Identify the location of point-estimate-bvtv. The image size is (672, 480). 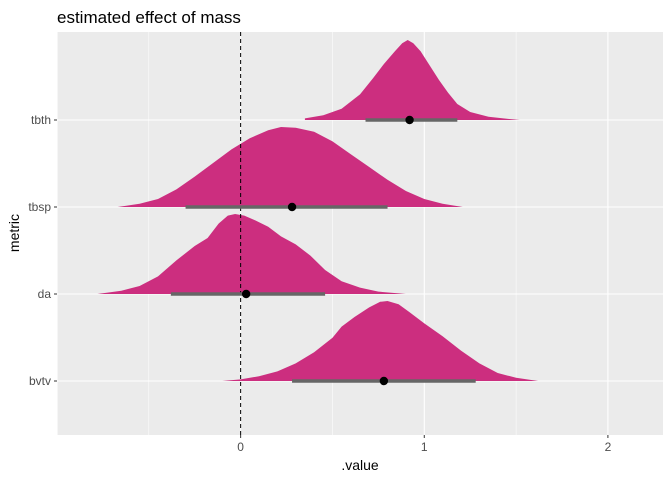
(384, 381).